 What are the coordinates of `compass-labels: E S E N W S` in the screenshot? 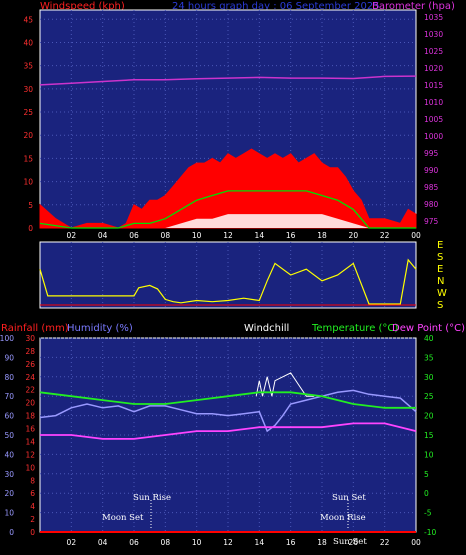 It's located at (442, 275).